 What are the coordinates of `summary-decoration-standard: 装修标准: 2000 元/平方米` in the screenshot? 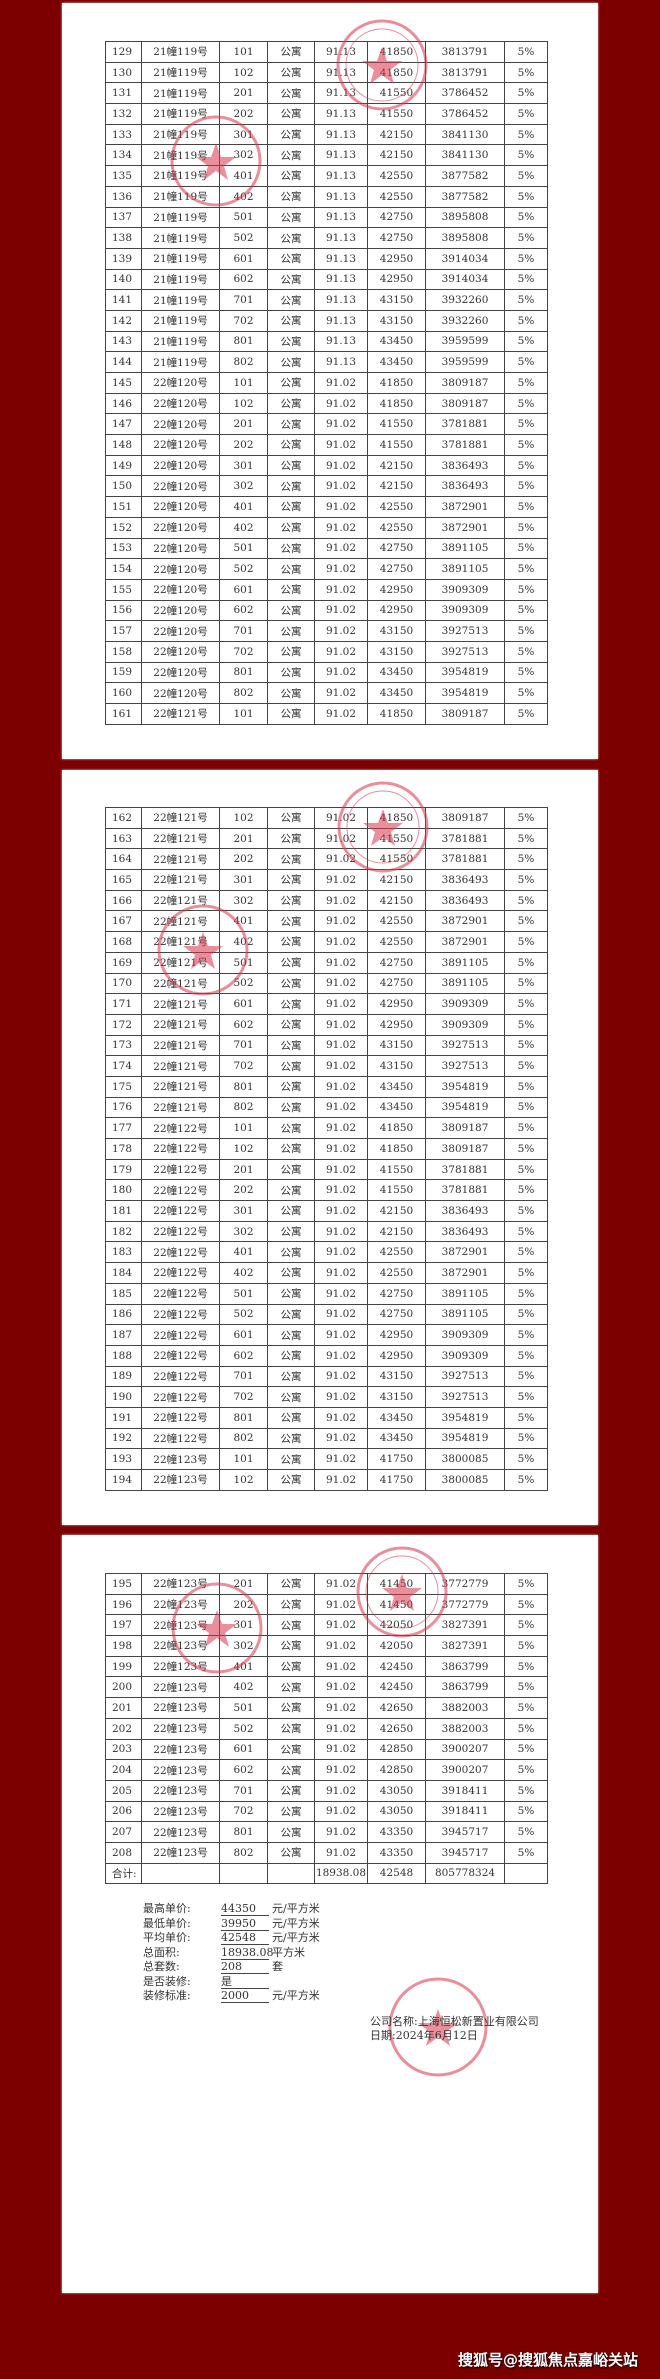 It's located at (231, 1996).